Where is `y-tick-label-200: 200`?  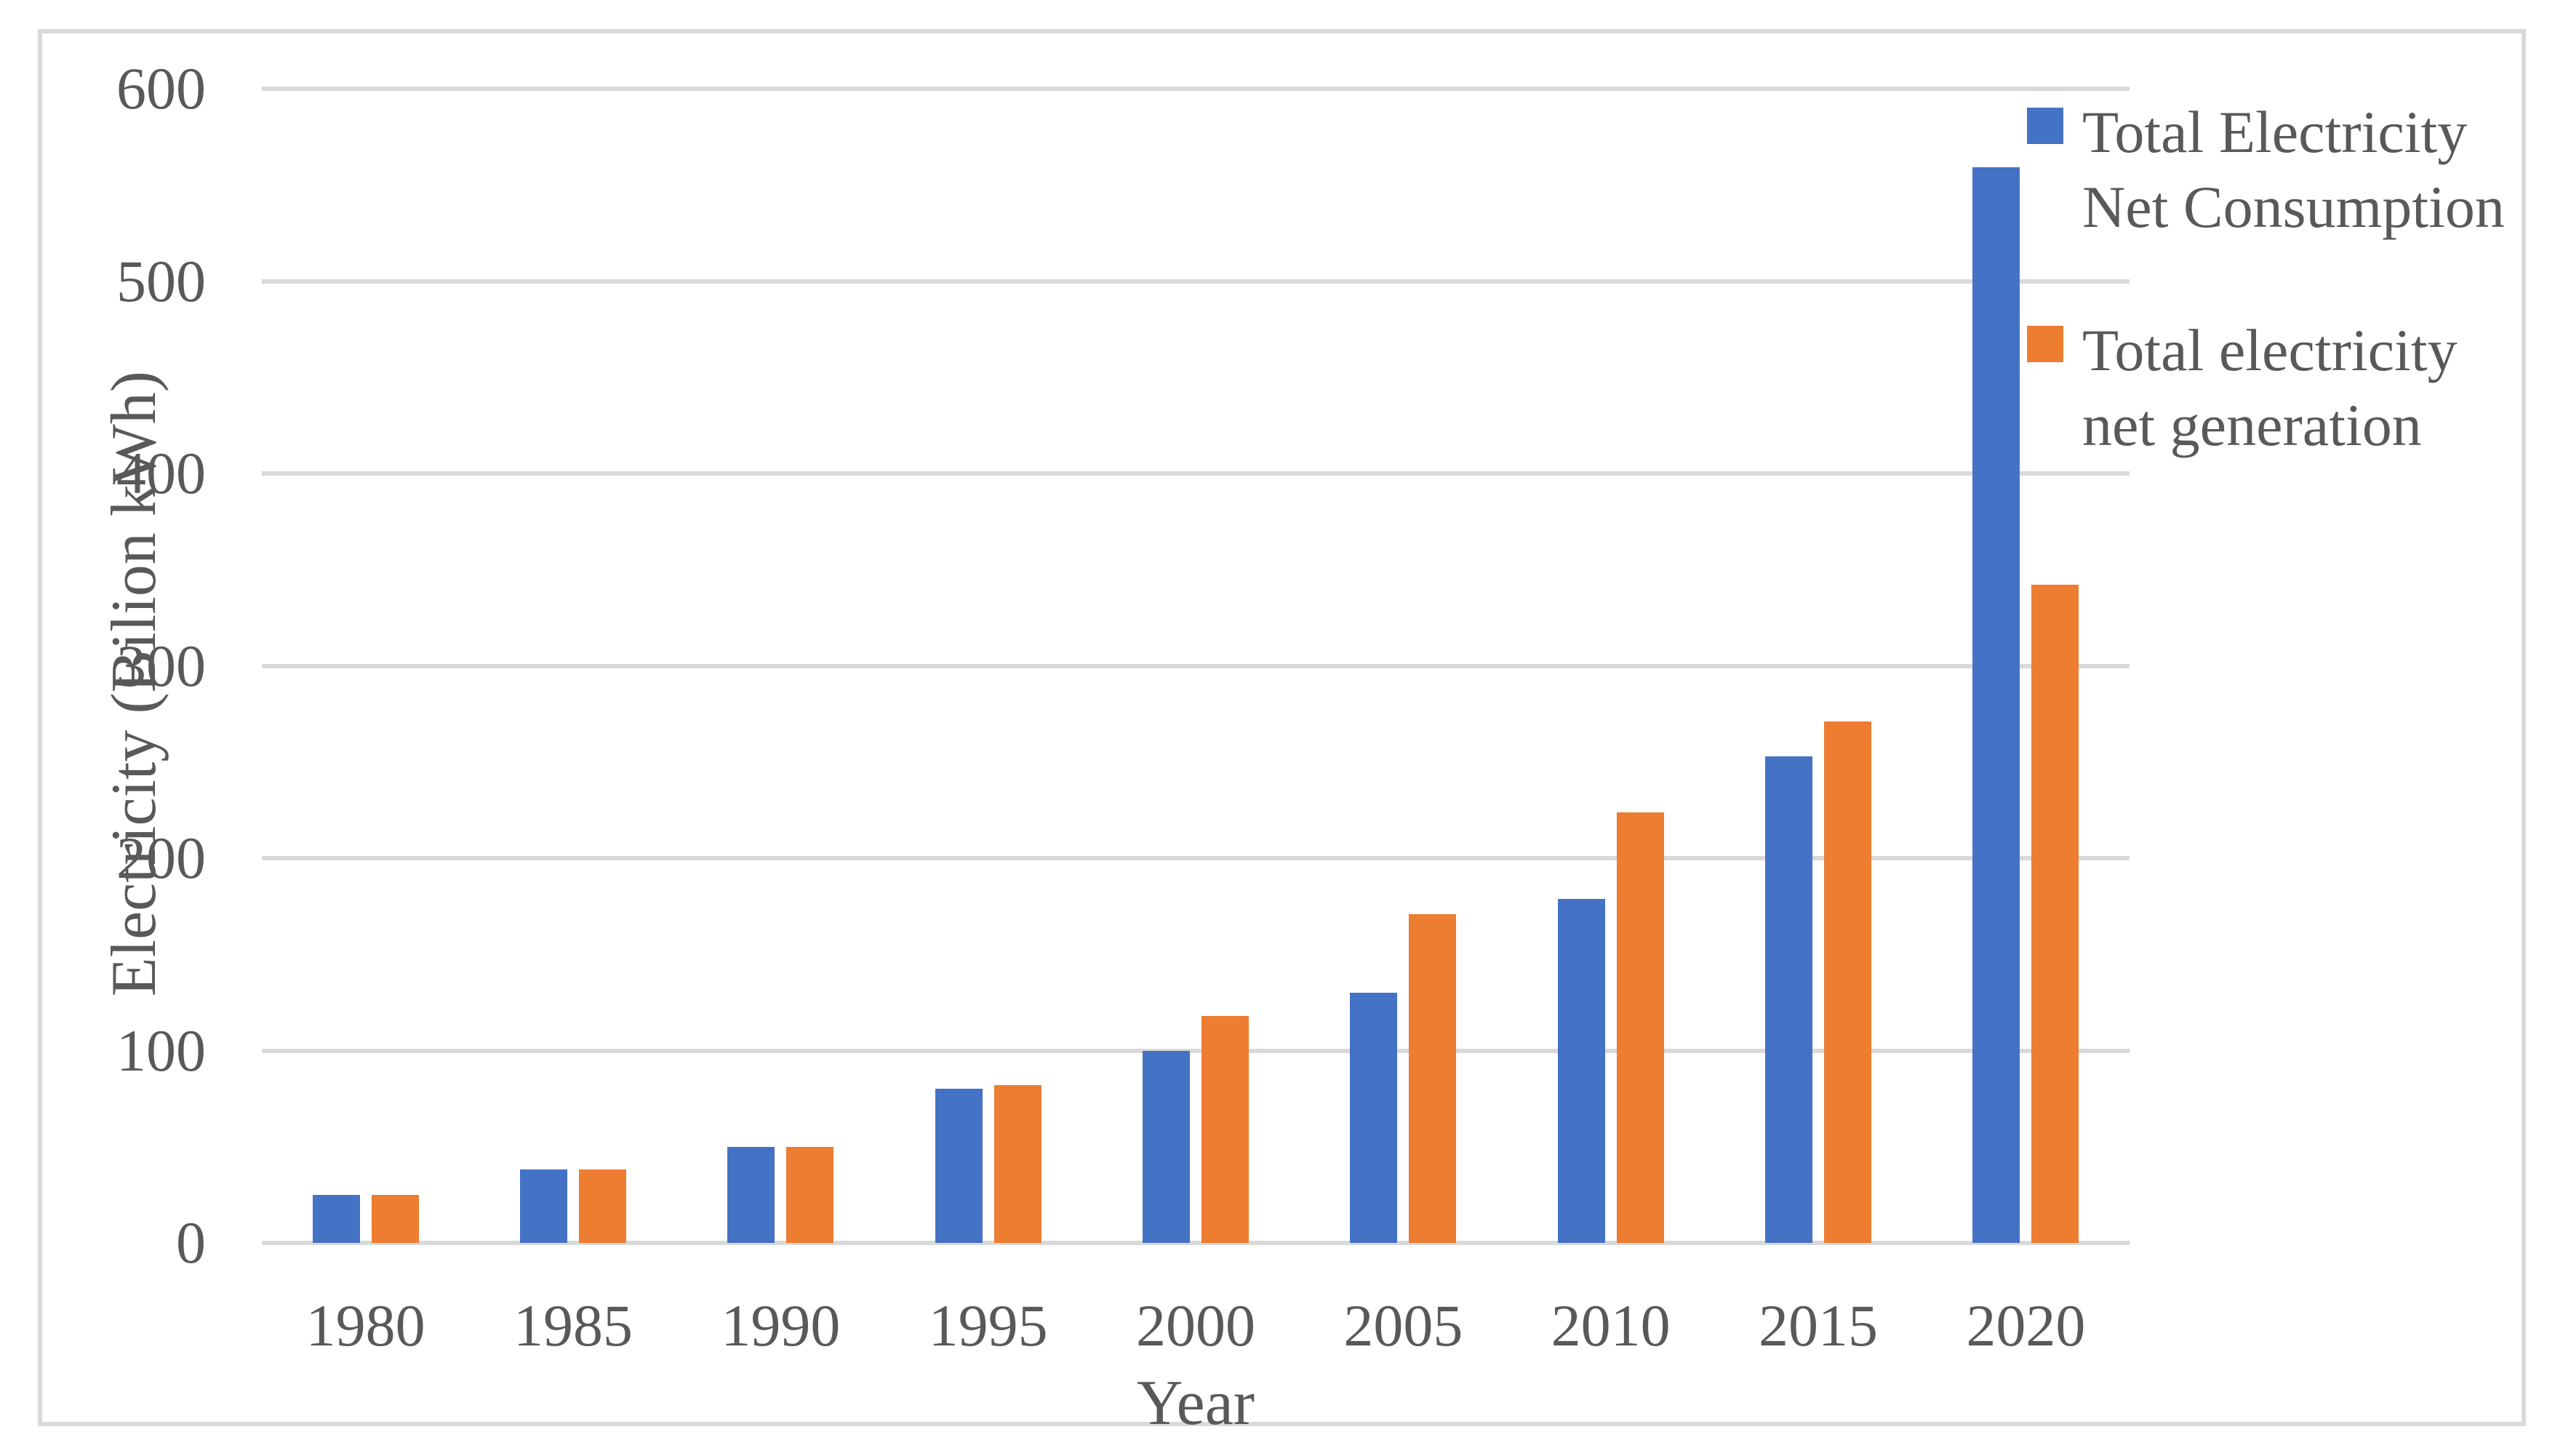 y-tick-label-200: 200 is located at coordinates (161, 858).